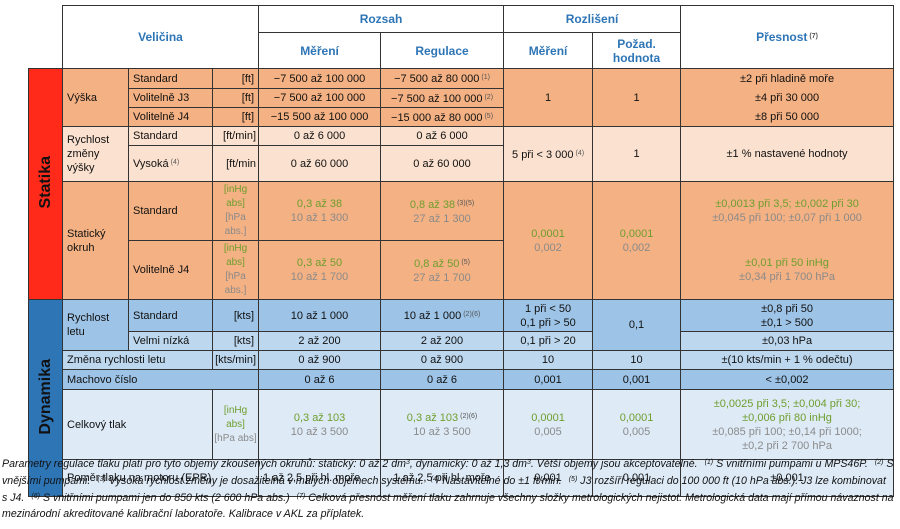 The height and width of the screenshot is (529, 900). I want to click on cell: 5 při < 3 000 (4), so click(548, 154).